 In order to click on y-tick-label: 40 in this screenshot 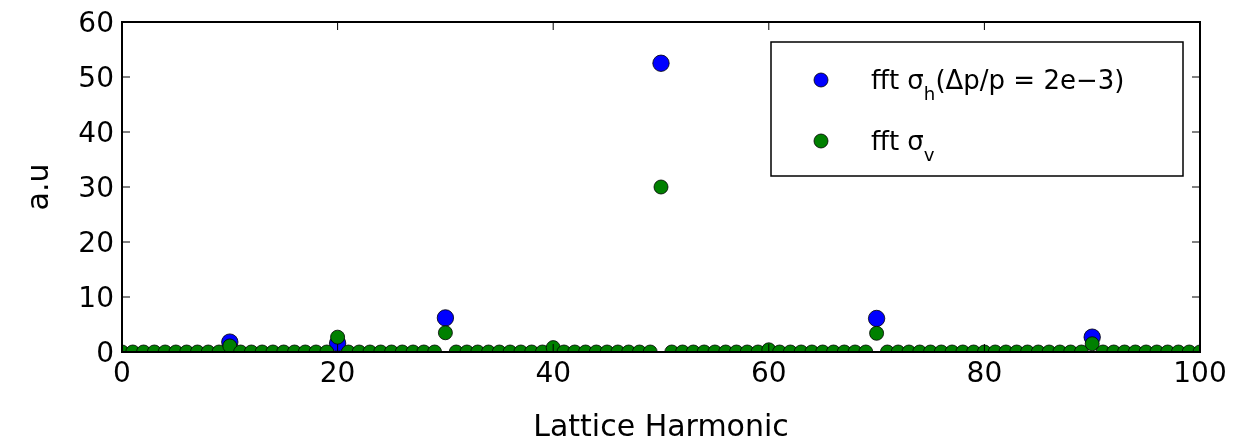, I will do `click(96, 132)`.